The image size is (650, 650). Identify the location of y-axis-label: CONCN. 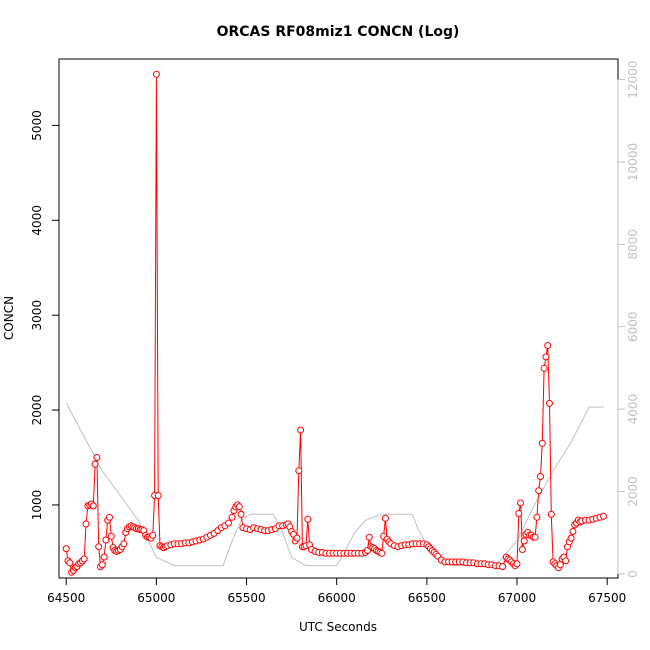
(9, 318).